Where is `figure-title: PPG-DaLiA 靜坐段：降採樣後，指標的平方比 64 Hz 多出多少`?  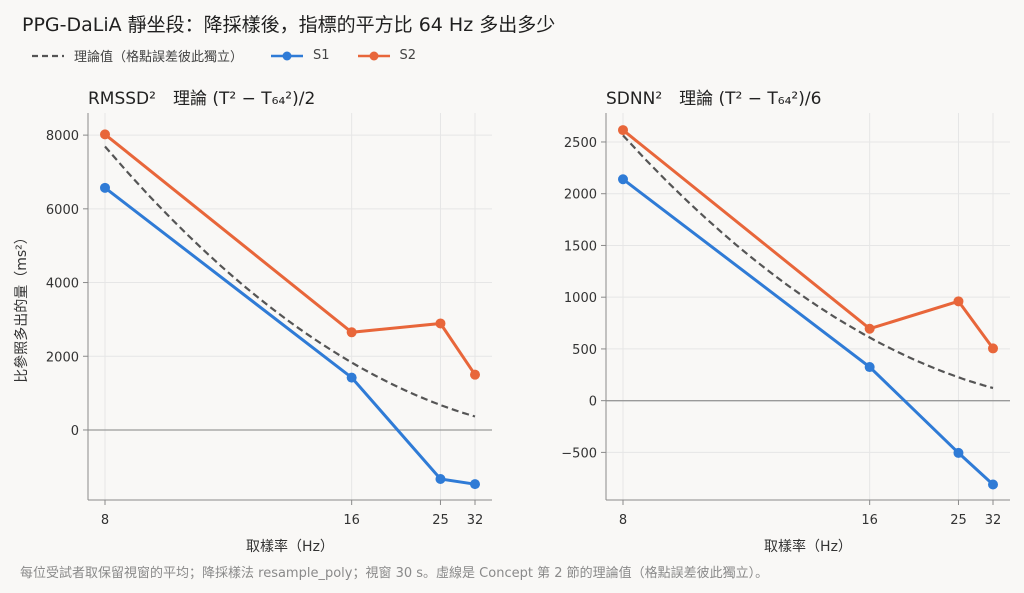
figure-title: PPG-DaLiA 靜坐段：降採樣後，指標的平方比 64 Hz 多出多少 is located at coordinates (289, 25).